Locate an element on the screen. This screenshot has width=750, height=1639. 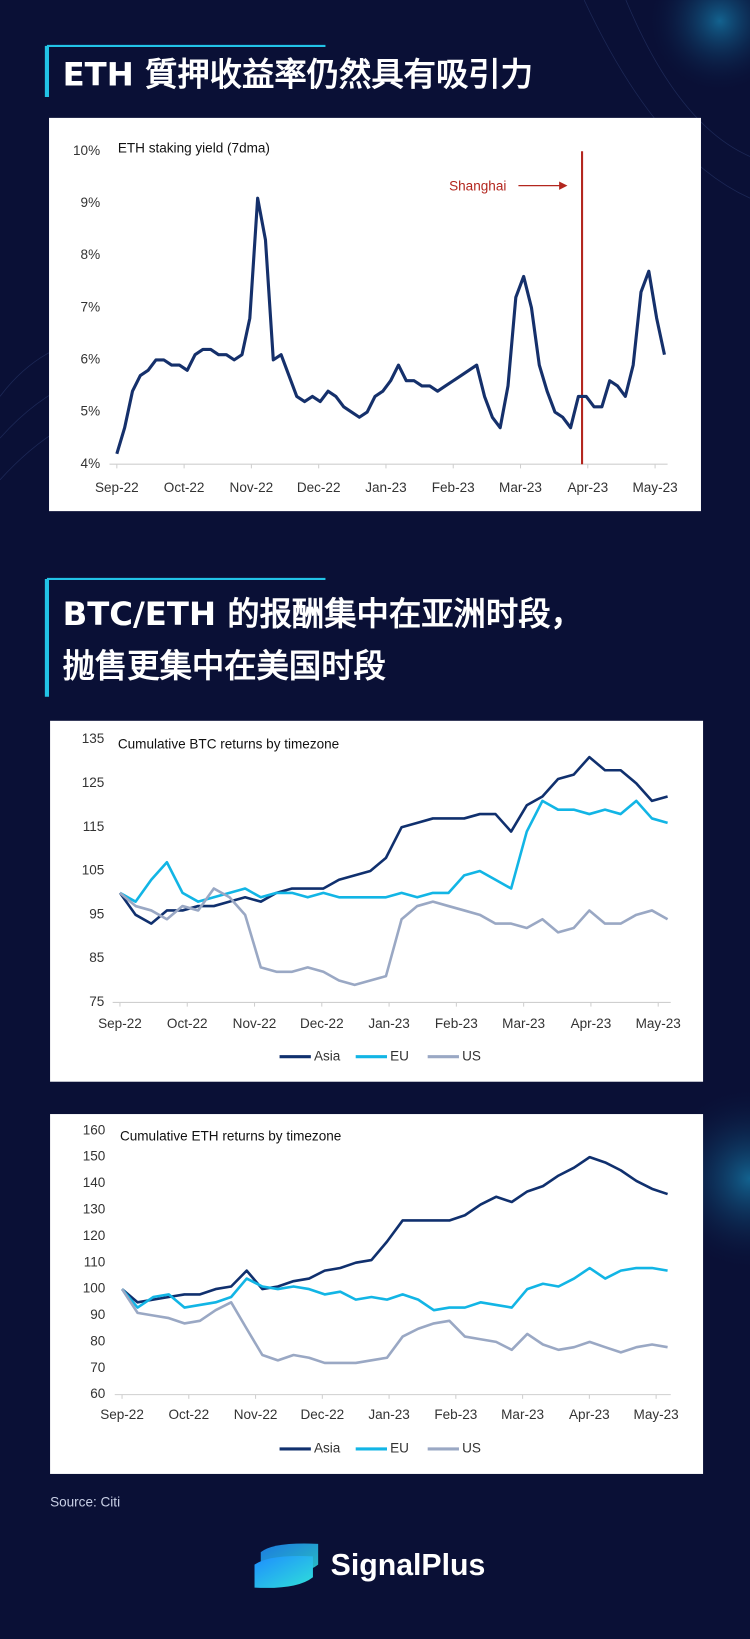
y-tick-label: 110 is located at coordinates (95, 1261).